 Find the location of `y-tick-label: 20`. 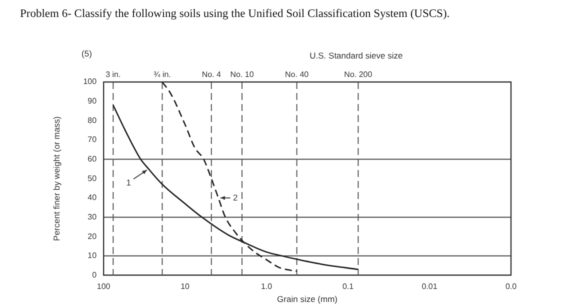

y-tick-label: 20 is located at coordinates (93, 236).